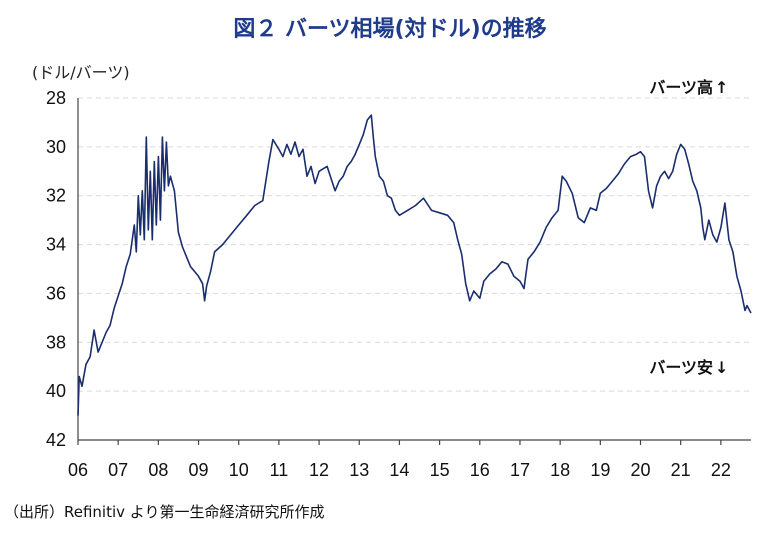  Describe the element at coordinates (560, 470) in the screenshot. I see `x-tick-label: 18` at that location.